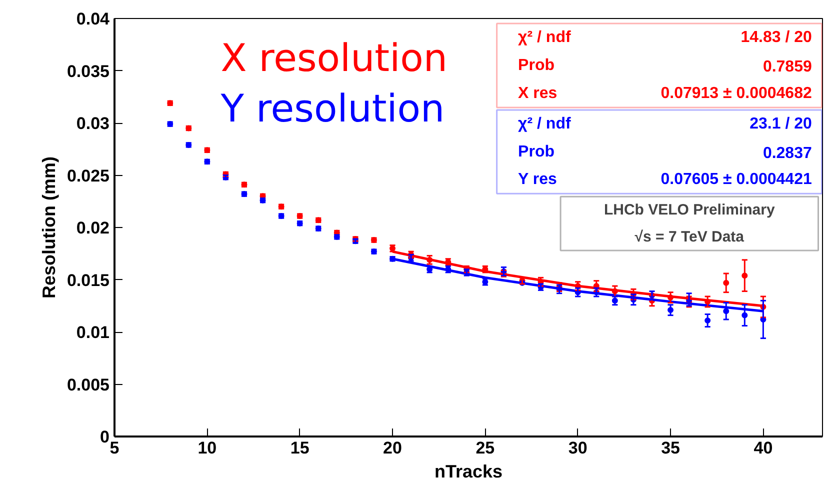 Image resolution: width=825 pixels, height=486 pixels. Describe the element at coordinates (538, 179) in the screenshot. I see `annotation: Y res` at that location.